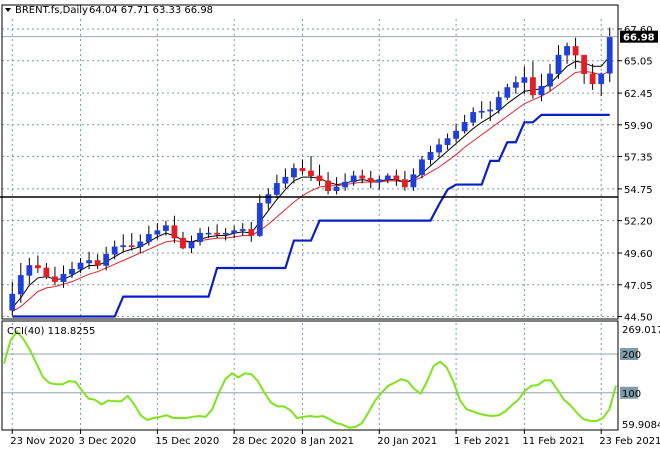 This screenshot has height=454, width=660. Describe the element at coordinates (638, 254) in the screenshot. I see `price-tick-label-2: 49.60` at that location.